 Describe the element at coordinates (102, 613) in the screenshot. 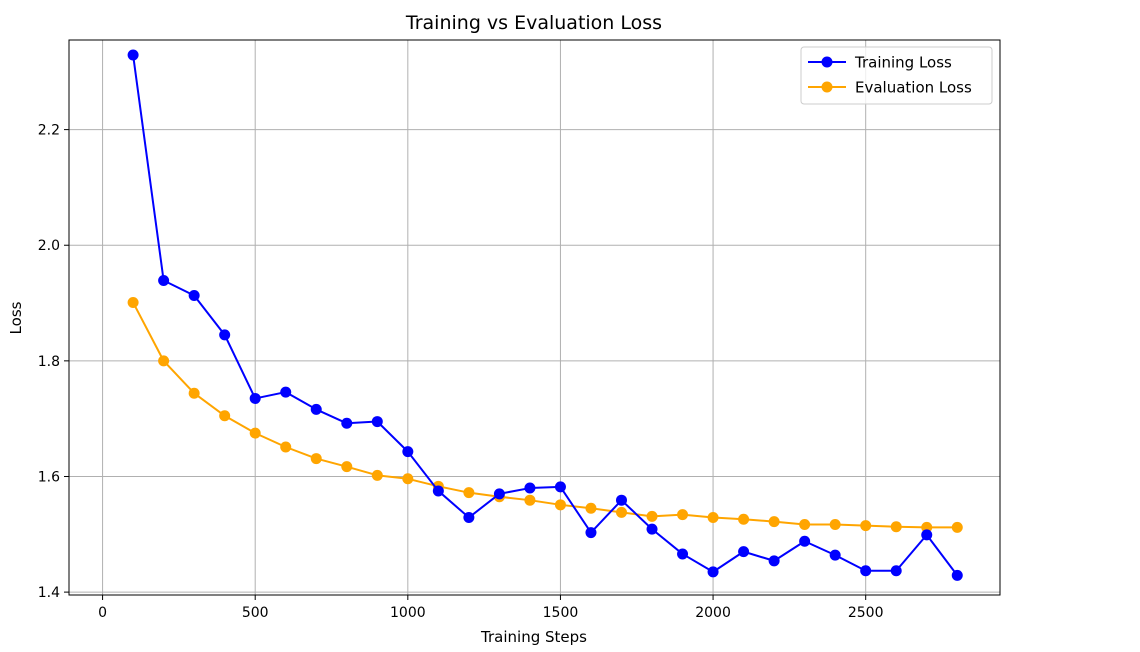

I see `x-tick-label: 0` at that location.